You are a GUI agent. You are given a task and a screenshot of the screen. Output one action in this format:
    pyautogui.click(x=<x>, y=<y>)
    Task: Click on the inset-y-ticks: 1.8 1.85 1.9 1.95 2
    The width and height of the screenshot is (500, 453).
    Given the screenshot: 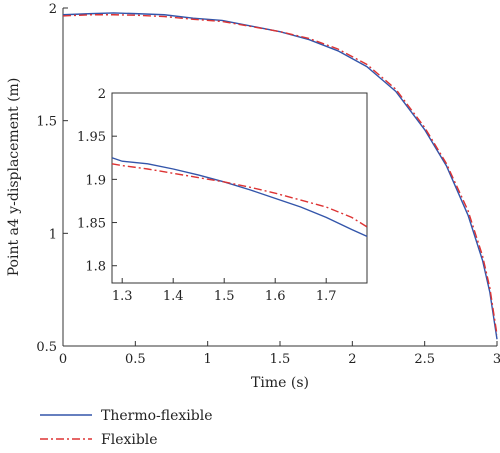 What is the action you would take?
    pyautogui.click(x=97, y=181)
    